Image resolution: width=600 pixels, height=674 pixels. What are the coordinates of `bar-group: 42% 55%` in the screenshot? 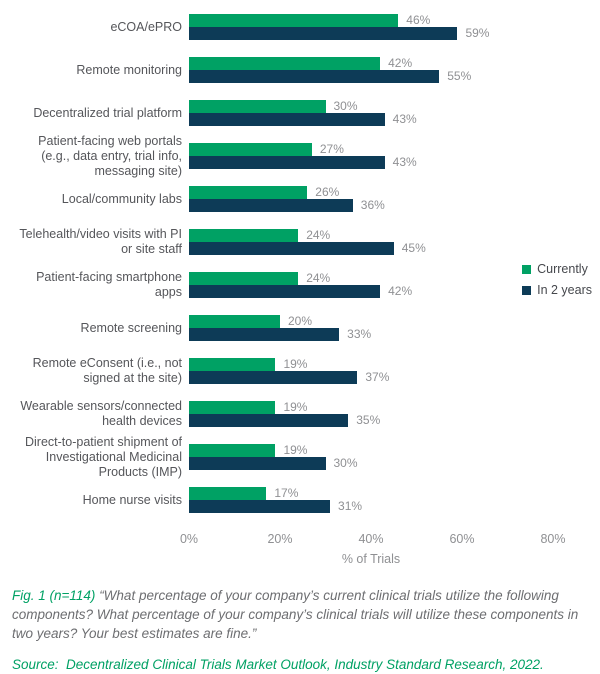 It's located at (388, 70).